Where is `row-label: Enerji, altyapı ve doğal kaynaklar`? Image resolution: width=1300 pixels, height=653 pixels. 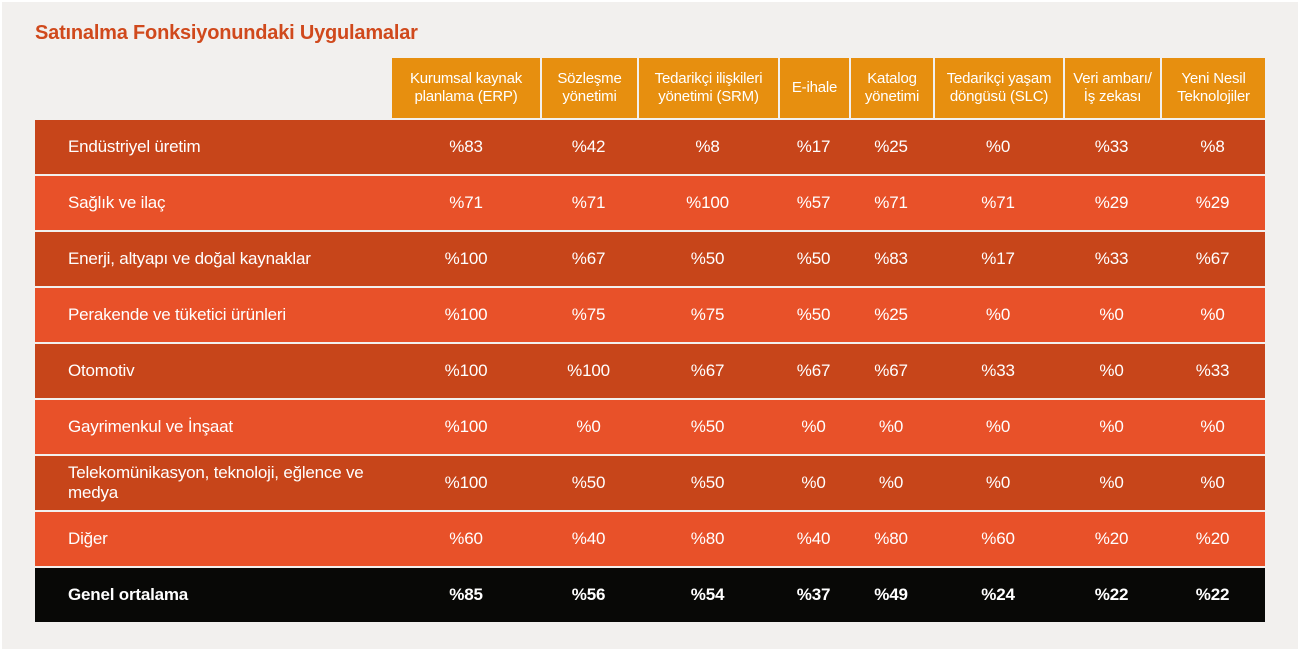
row-label: Enerji, altyapı ve doğal kaynaklar is located at coordinates (213, 259).